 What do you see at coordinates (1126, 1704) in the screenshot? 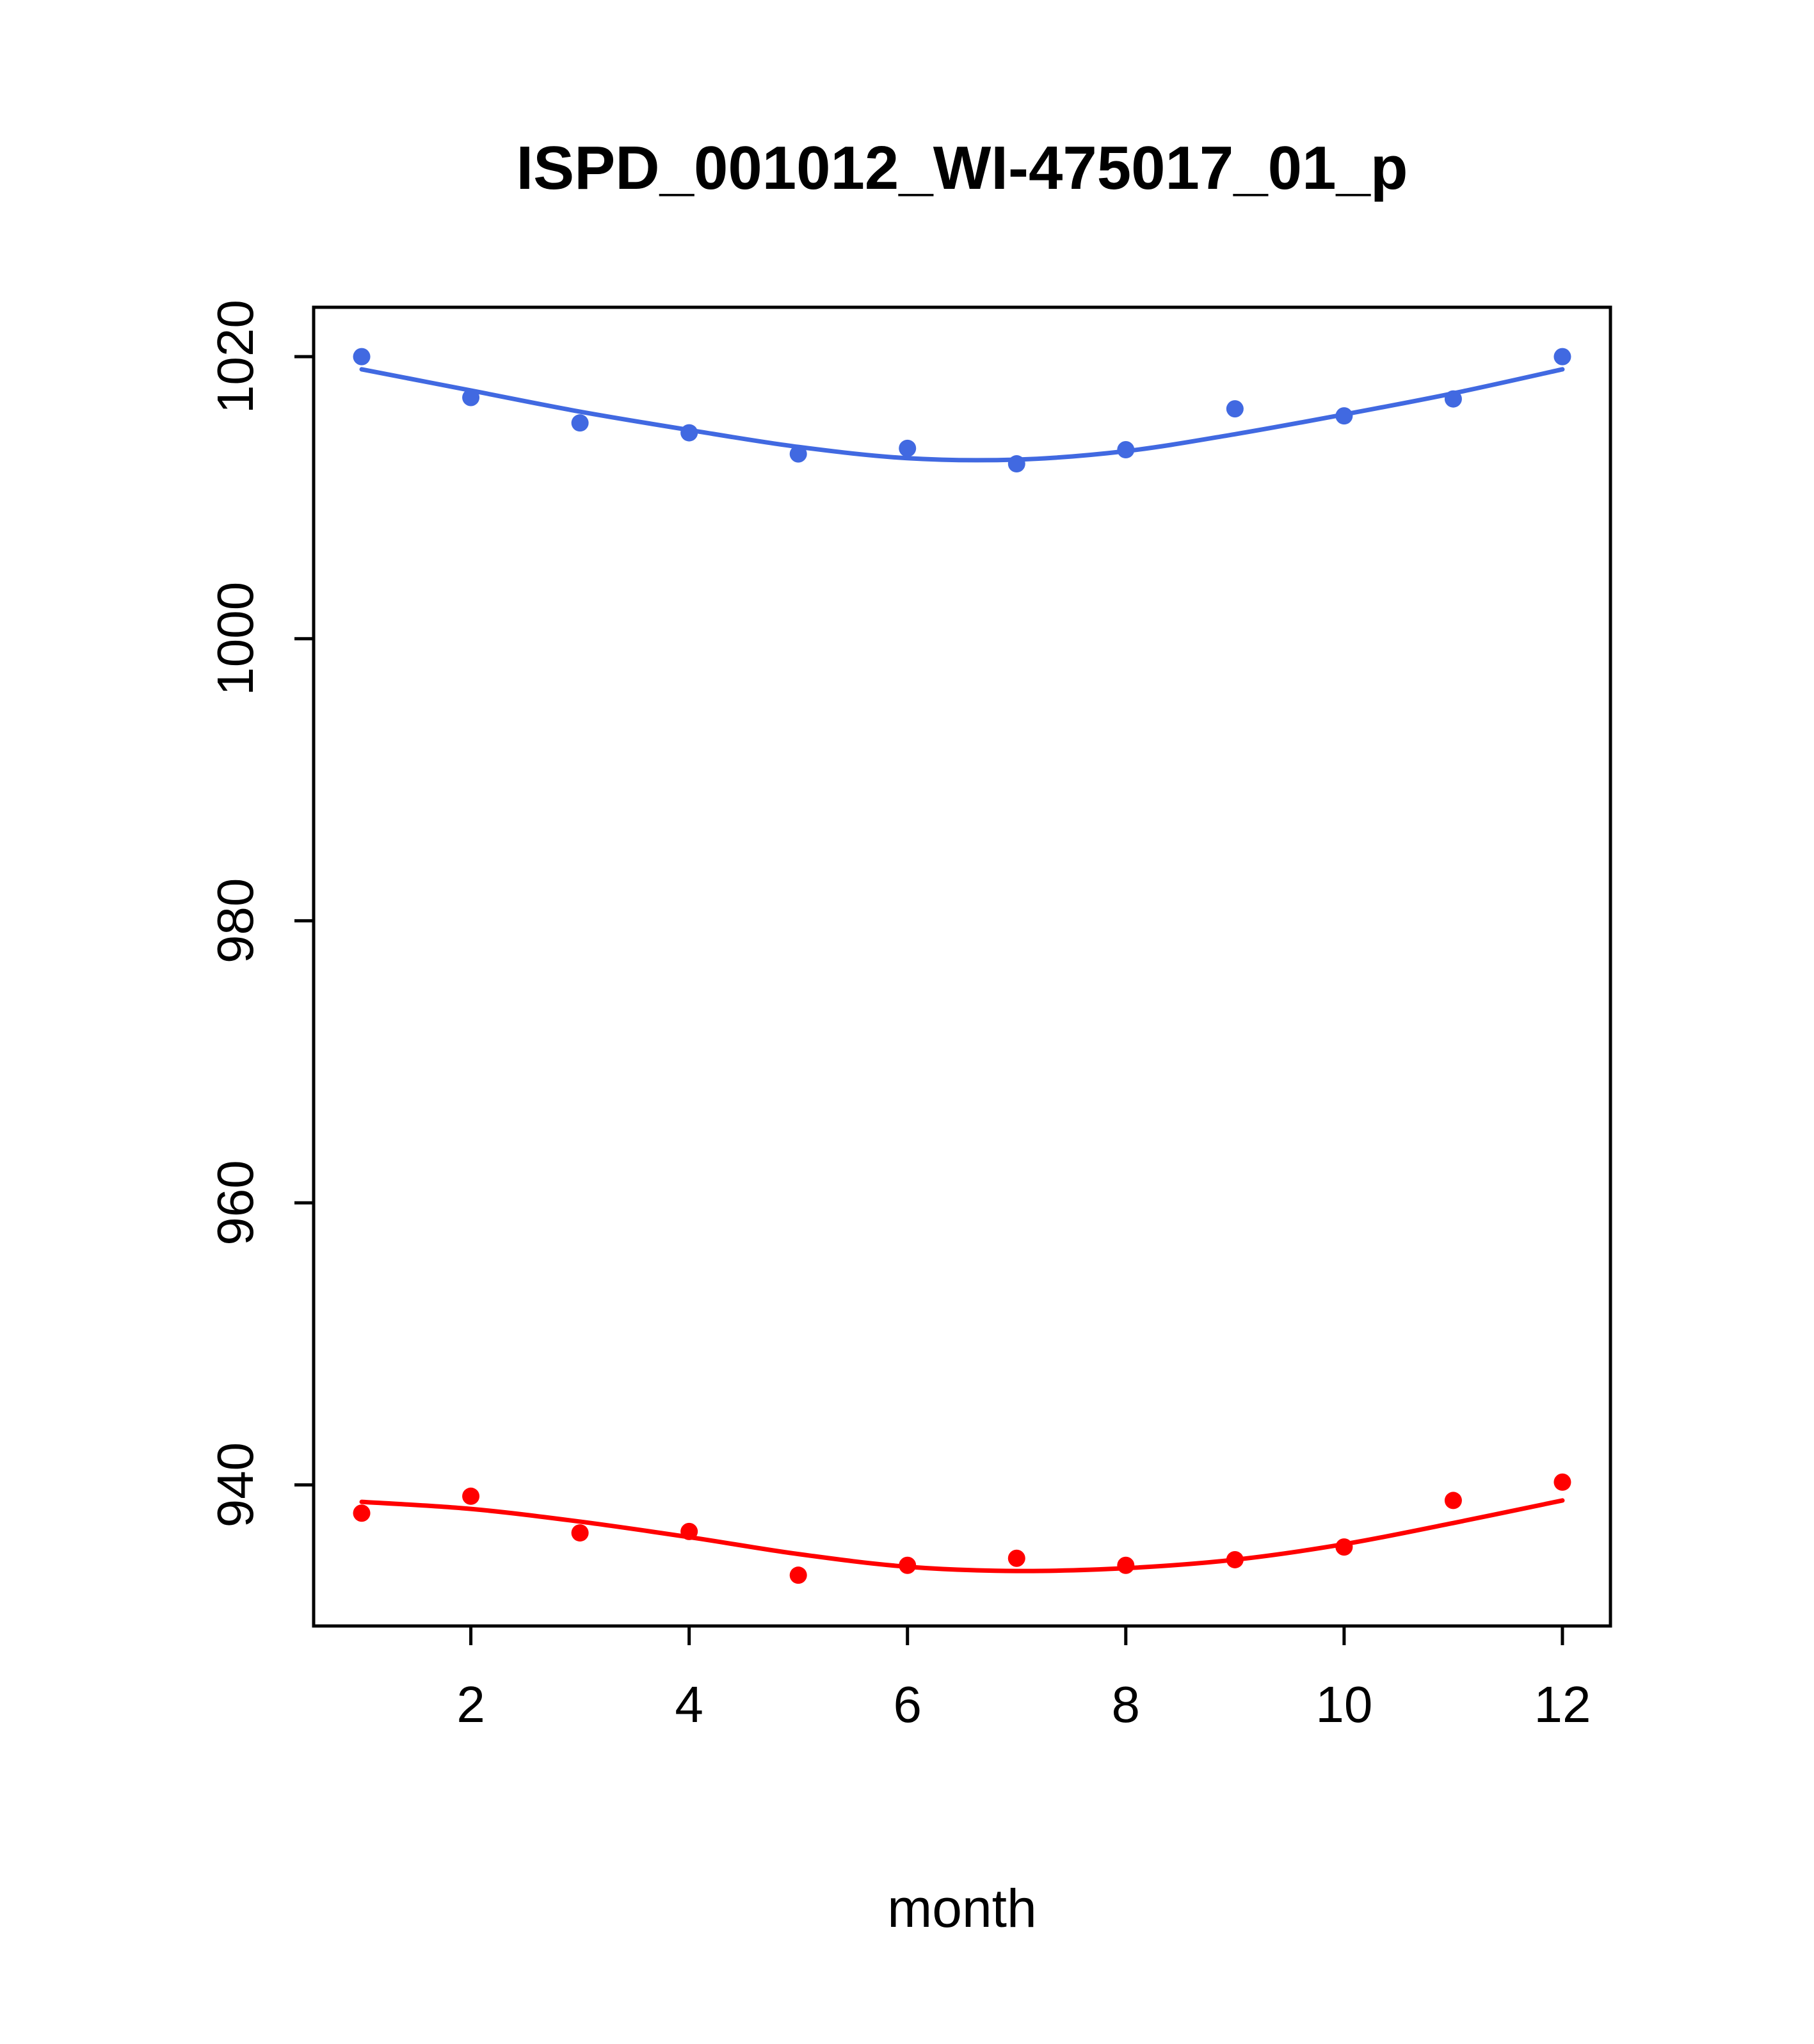
I see `x-tick-label: 8` at bounding box center [1126, 1704].